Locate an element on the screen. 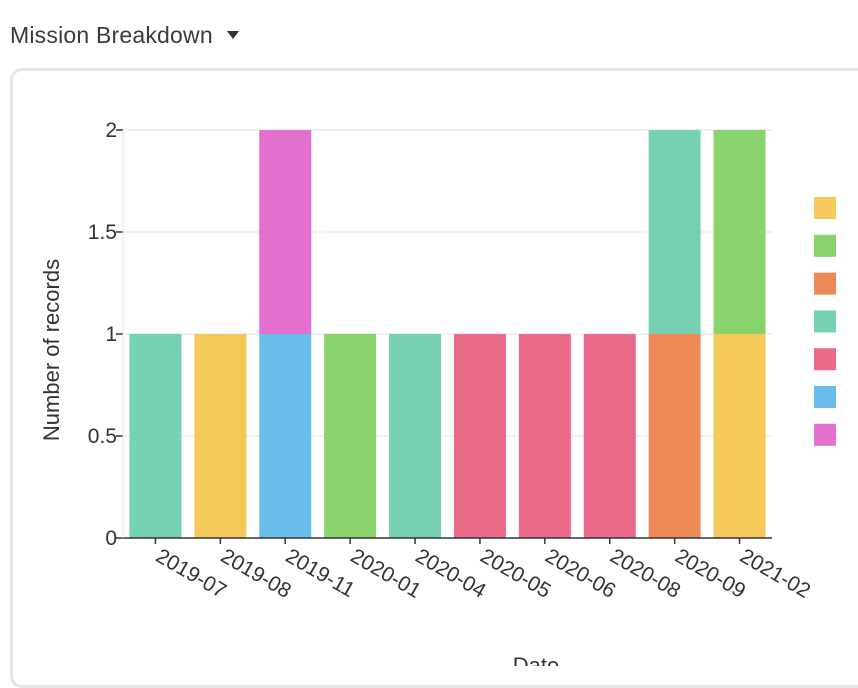 This screenshot has width=858, height=688. x-tick-label: 2020-04 is located at coordinates (450, 573).